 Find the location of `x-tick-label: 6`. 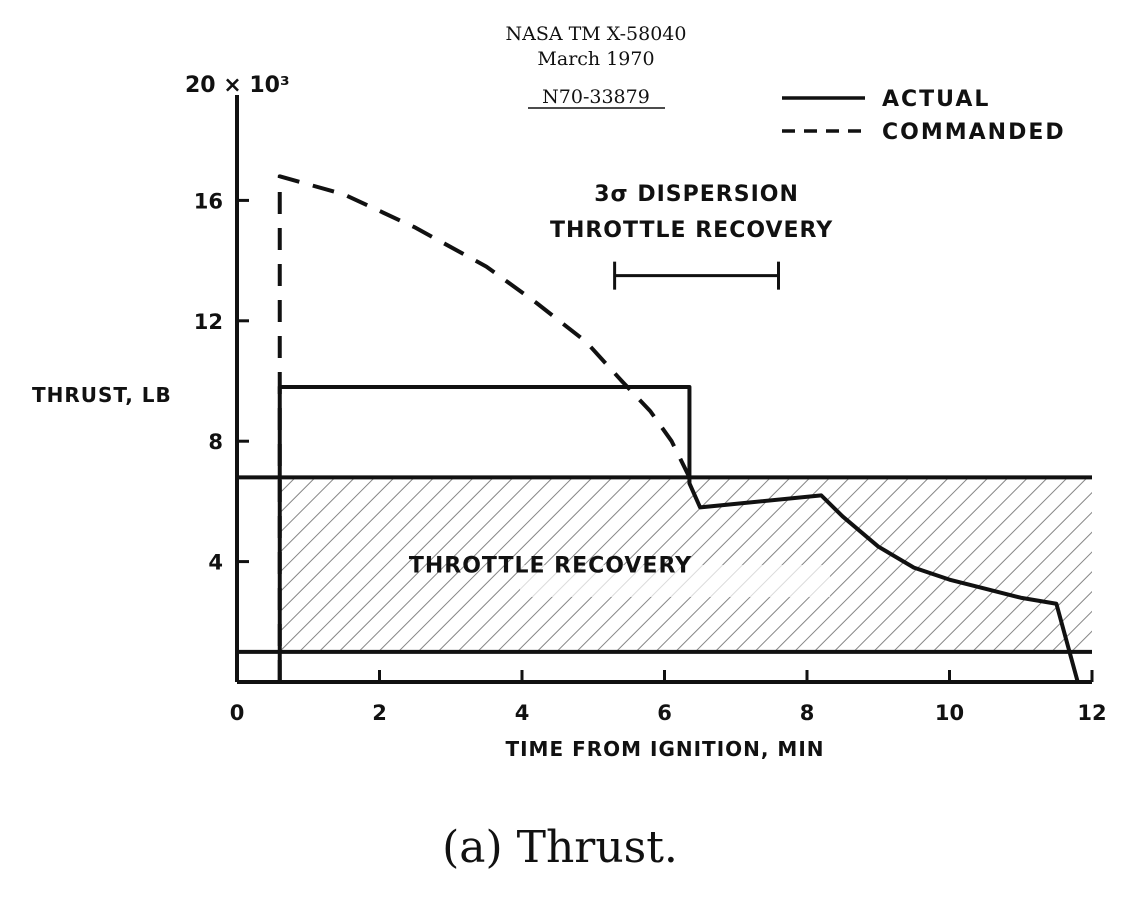

x-tick-label: 6 is located at coordinates (664, 713).